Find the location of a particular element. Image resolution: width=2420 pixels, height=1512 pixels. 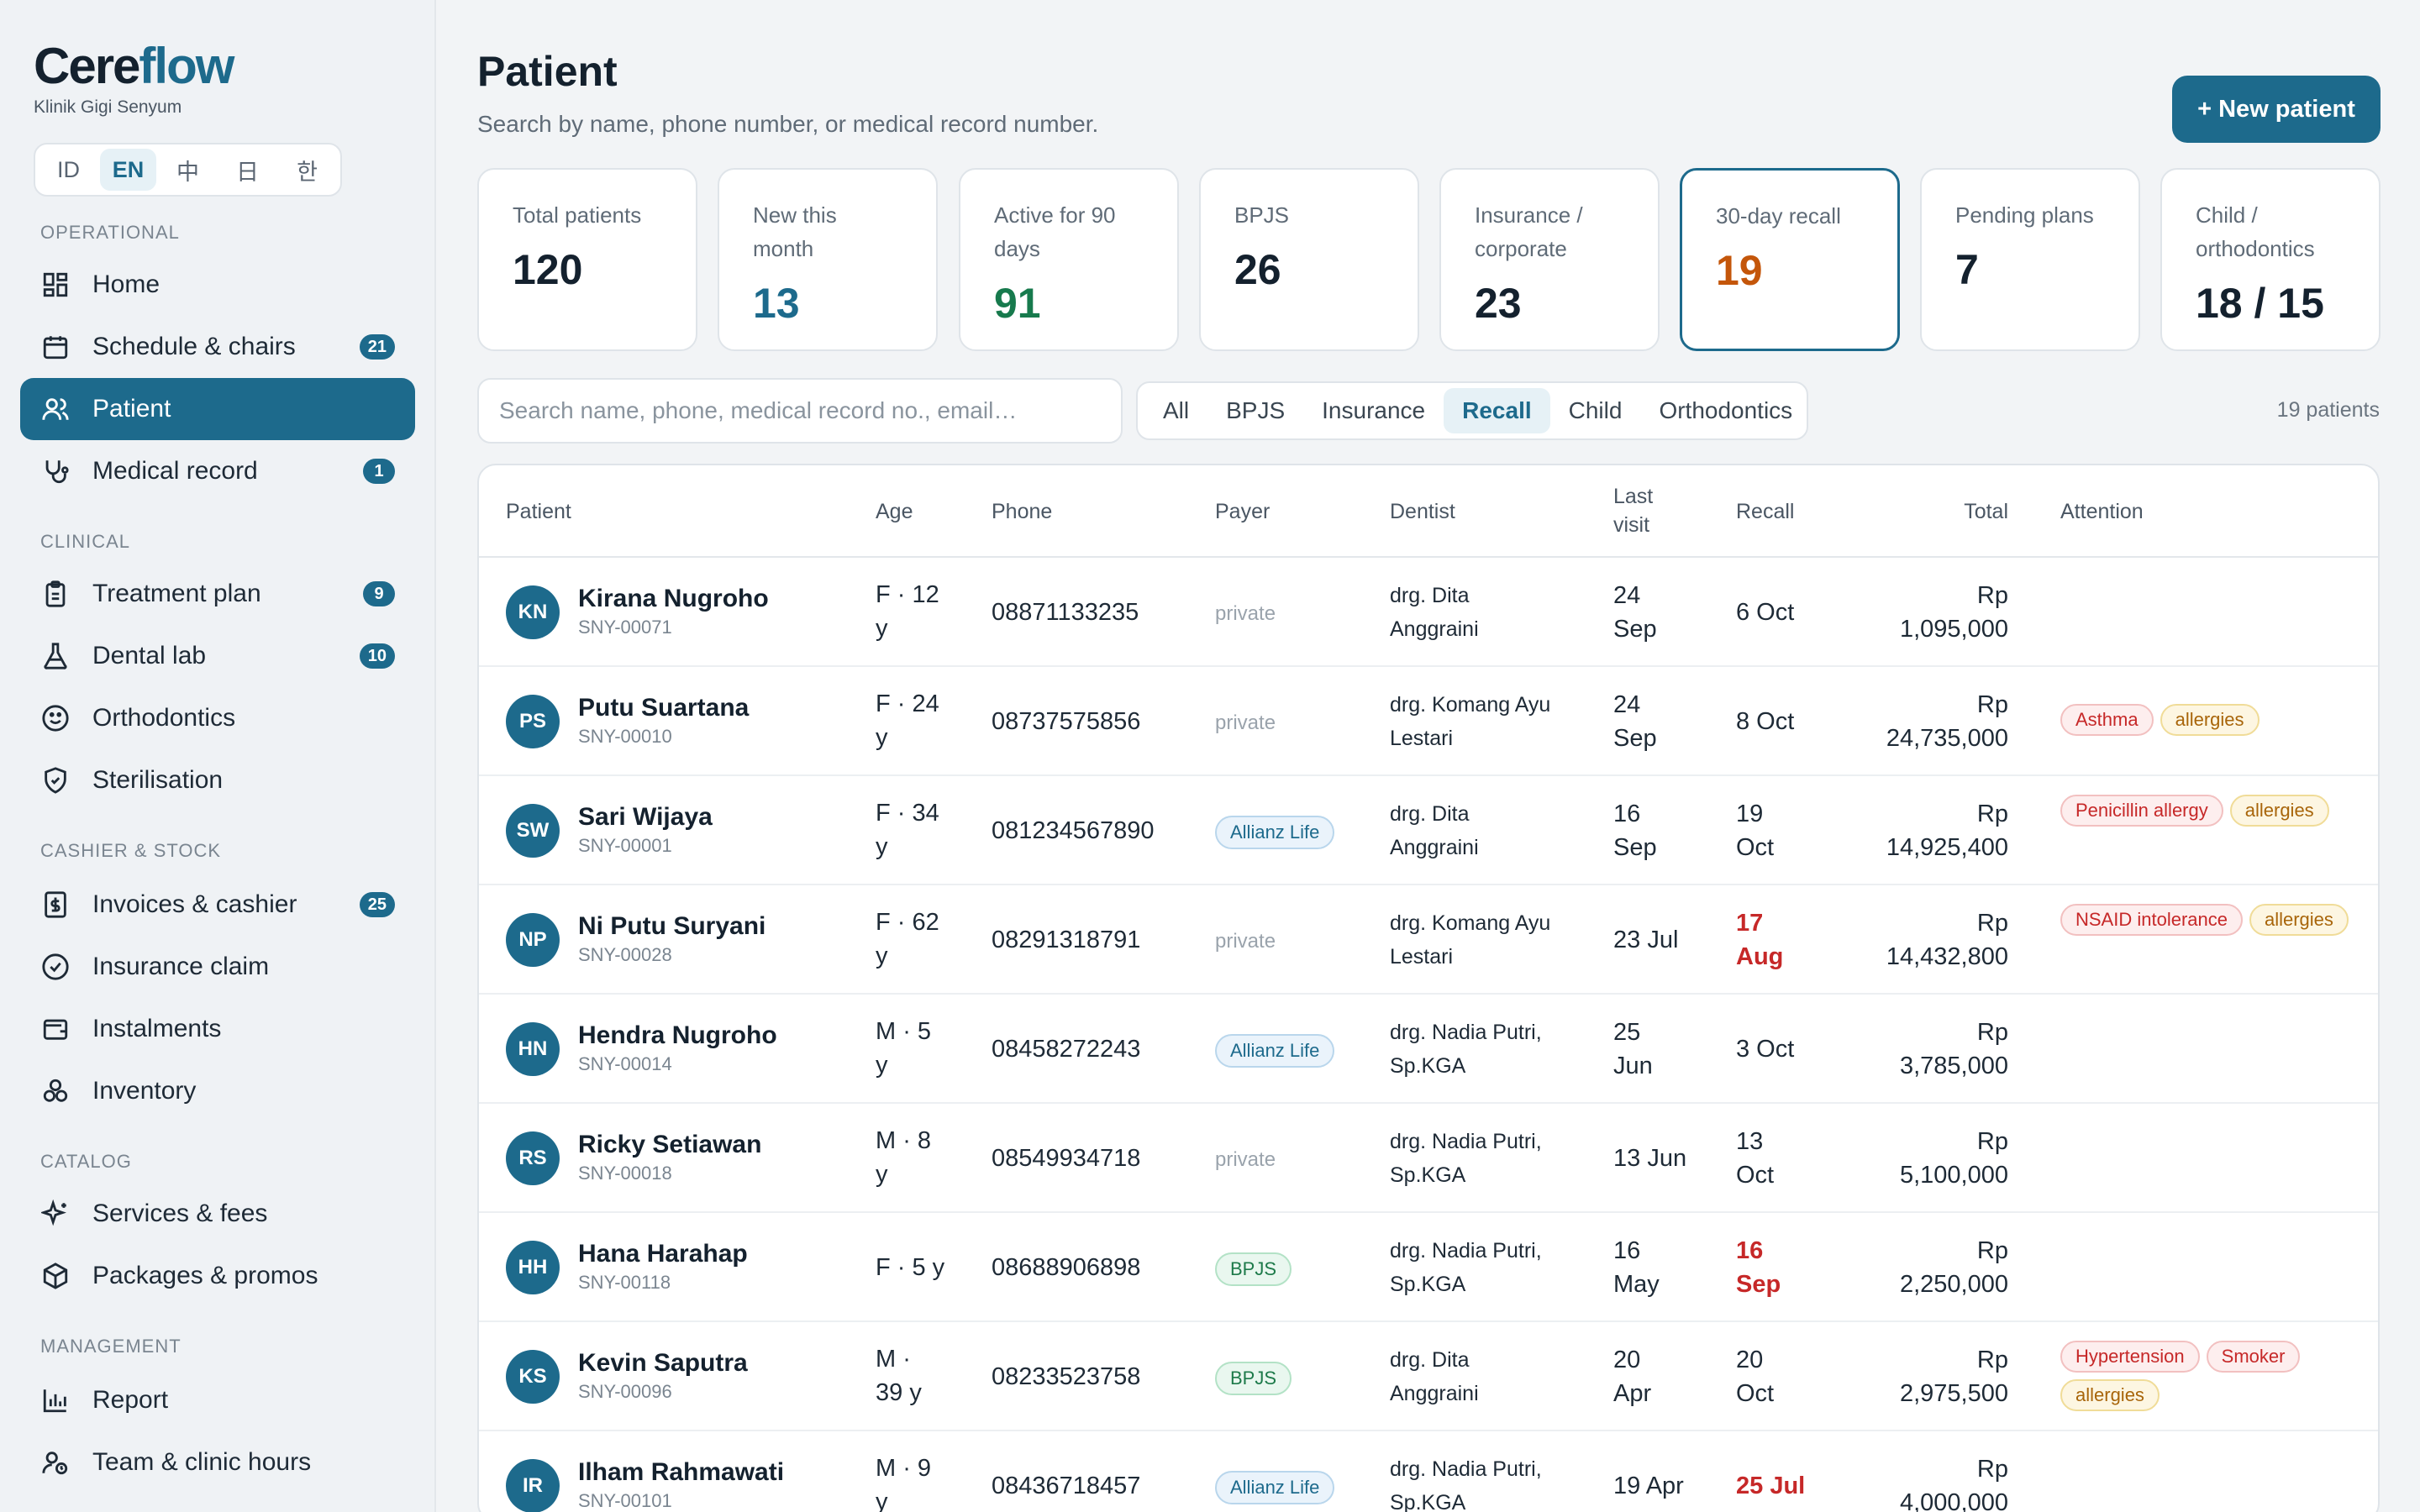

dentist-text: Lestari is located at coordinates (1422, 738).